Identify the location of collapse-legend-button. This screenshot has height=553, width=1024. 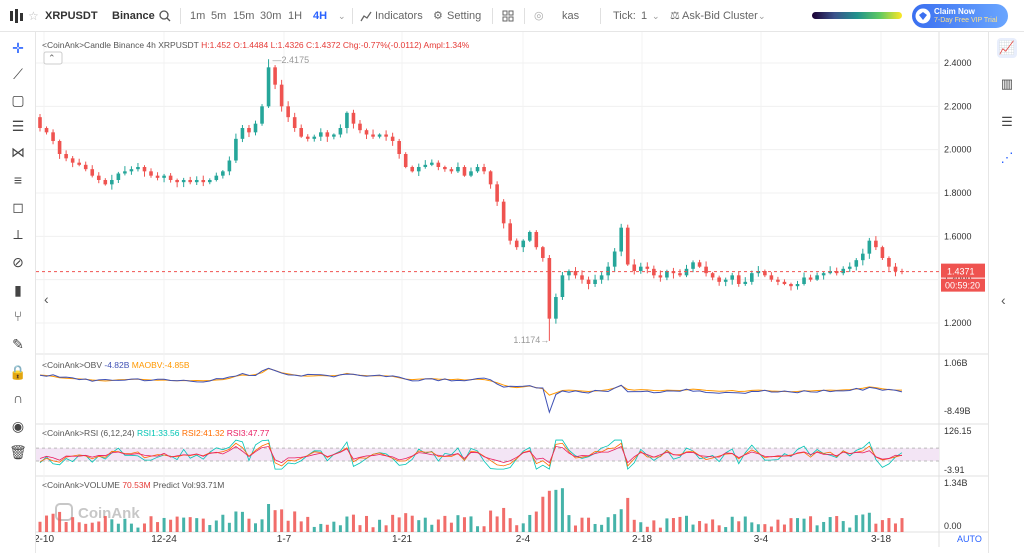
(53, 58).